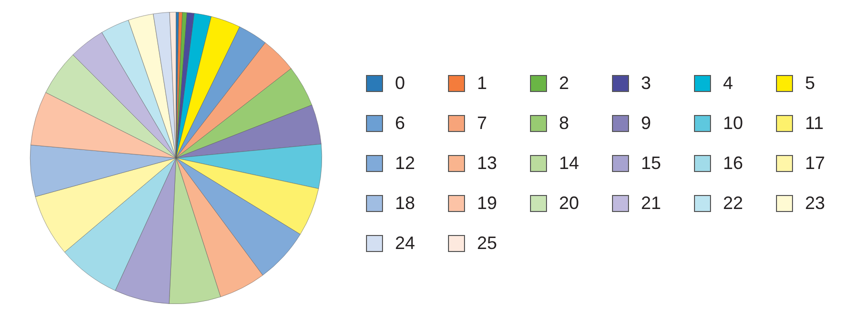 The width and height of the screenshot is (843, 314). What do you see at coordinates (814, 123) in the screenshot?
I see `legend-label: 11` at bounding box center [814, 123].